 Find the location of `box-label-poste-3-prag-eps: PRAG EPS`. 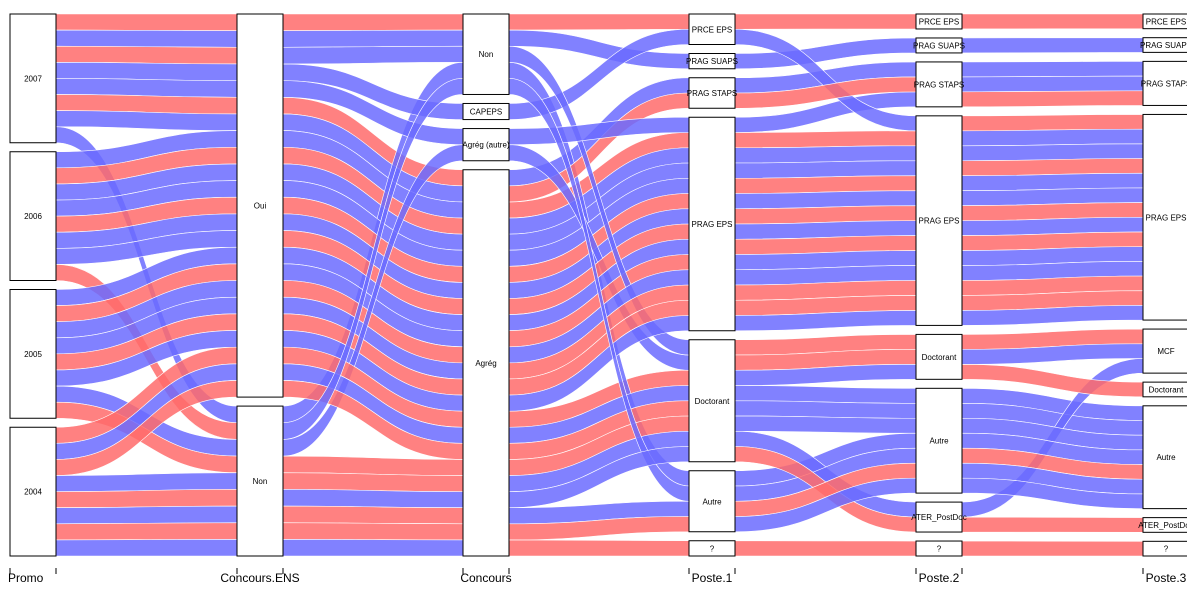

box-label-poste-3-prag-eps: PRAG EPS is located at coordinates (1166, 217).